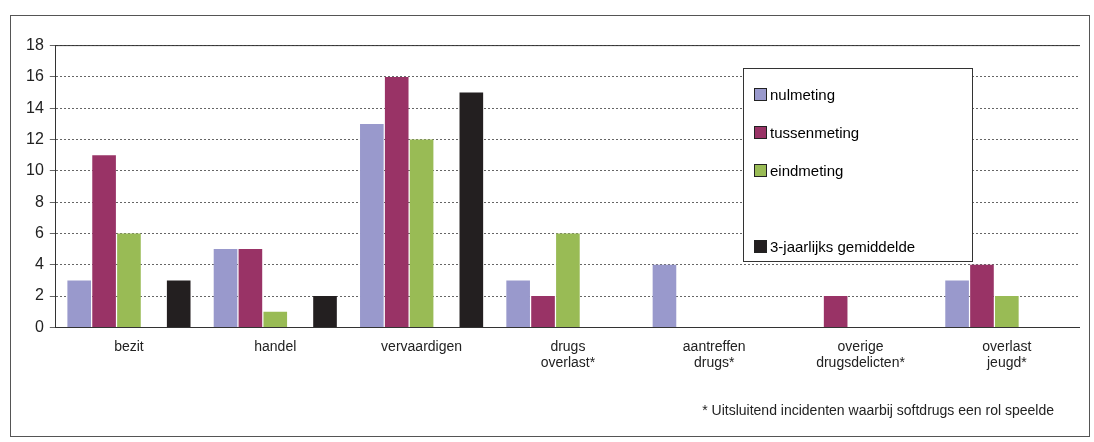  What do you see at coordinates (39, 264) in the screenshot?
I see `y-tick-label: 4` at bounding box center [39, 264].